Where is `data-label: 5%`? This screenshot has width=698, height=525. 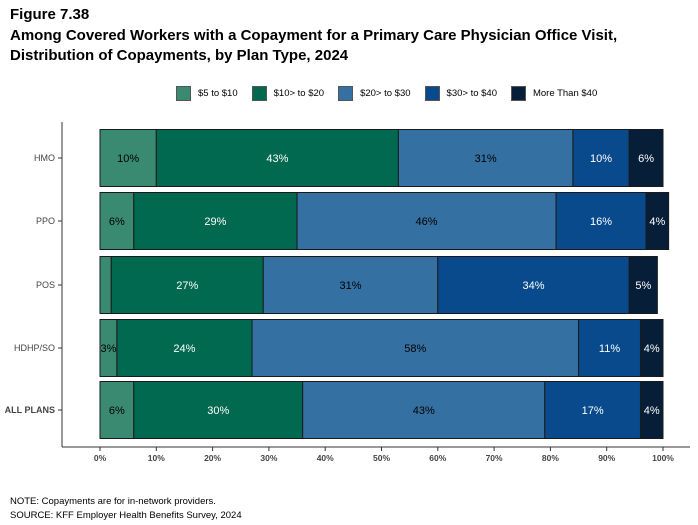 data-label: 5% is located at coordinates (643, 286).